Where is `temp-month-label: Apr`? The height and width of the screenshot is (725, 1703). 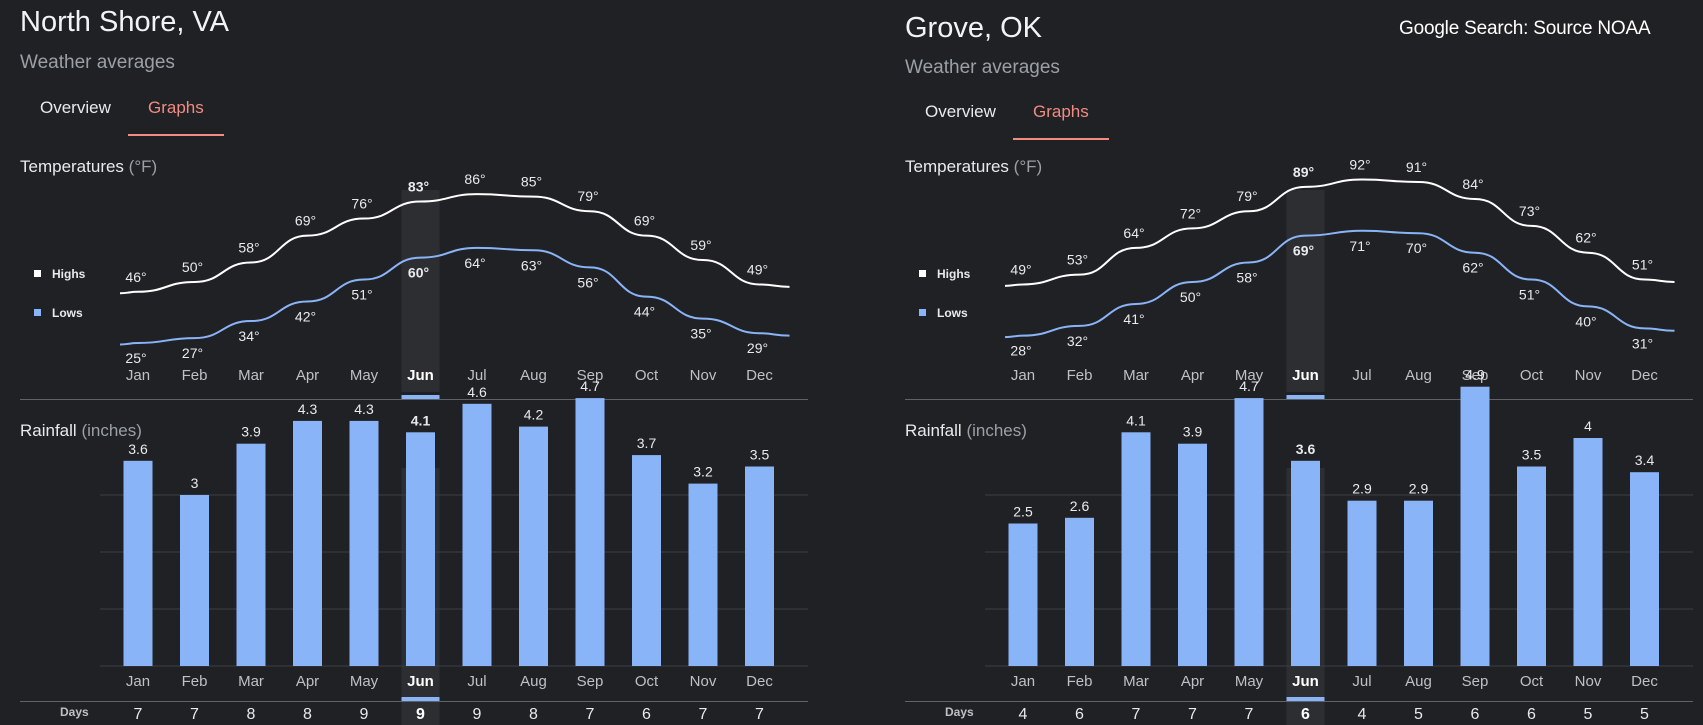
temp-month-label: Apr is located at coordinates (307, 375).